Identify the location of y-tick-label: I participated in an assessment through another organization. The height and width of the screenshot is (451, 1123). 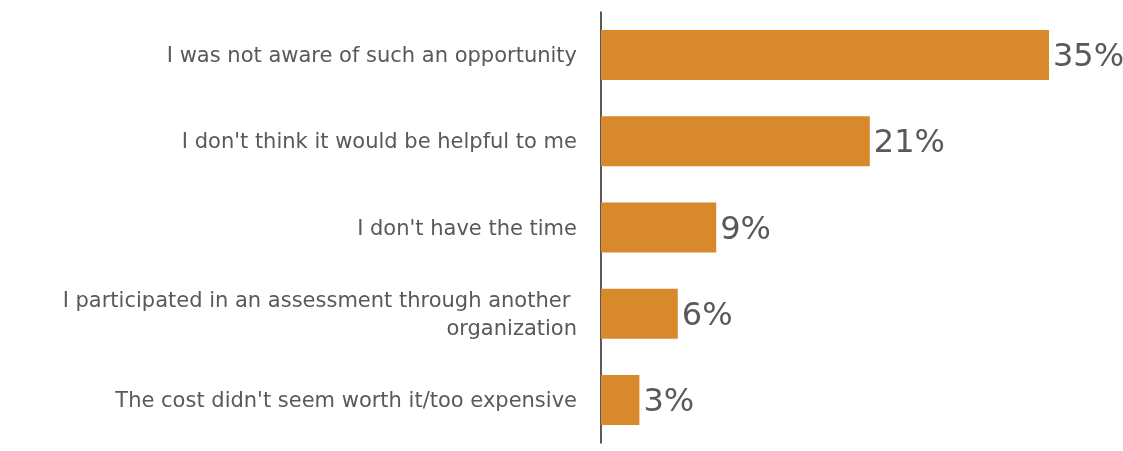
(319, 313).